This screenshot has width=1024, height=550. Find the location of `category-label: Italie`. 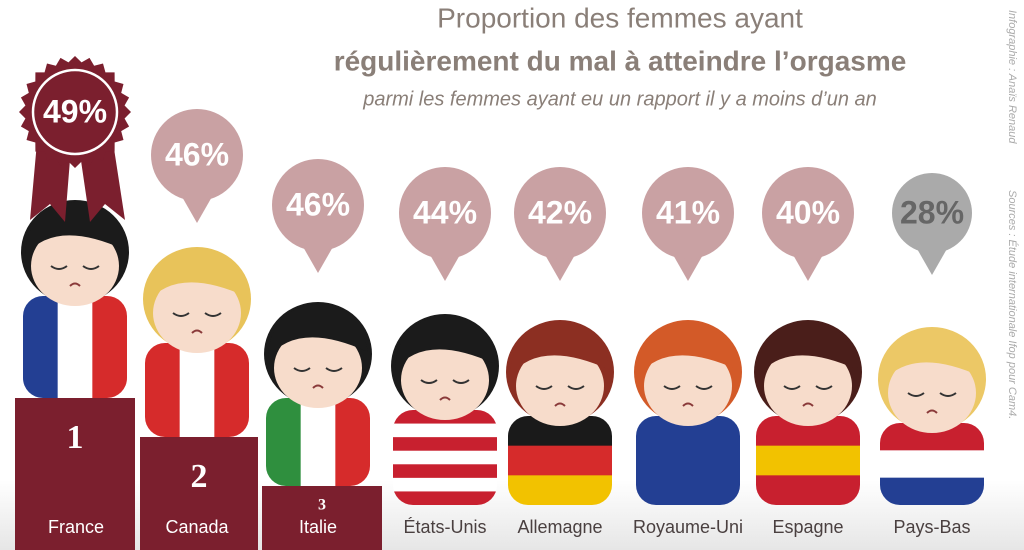

category-label: Italie is located at coordinates (318, 527).